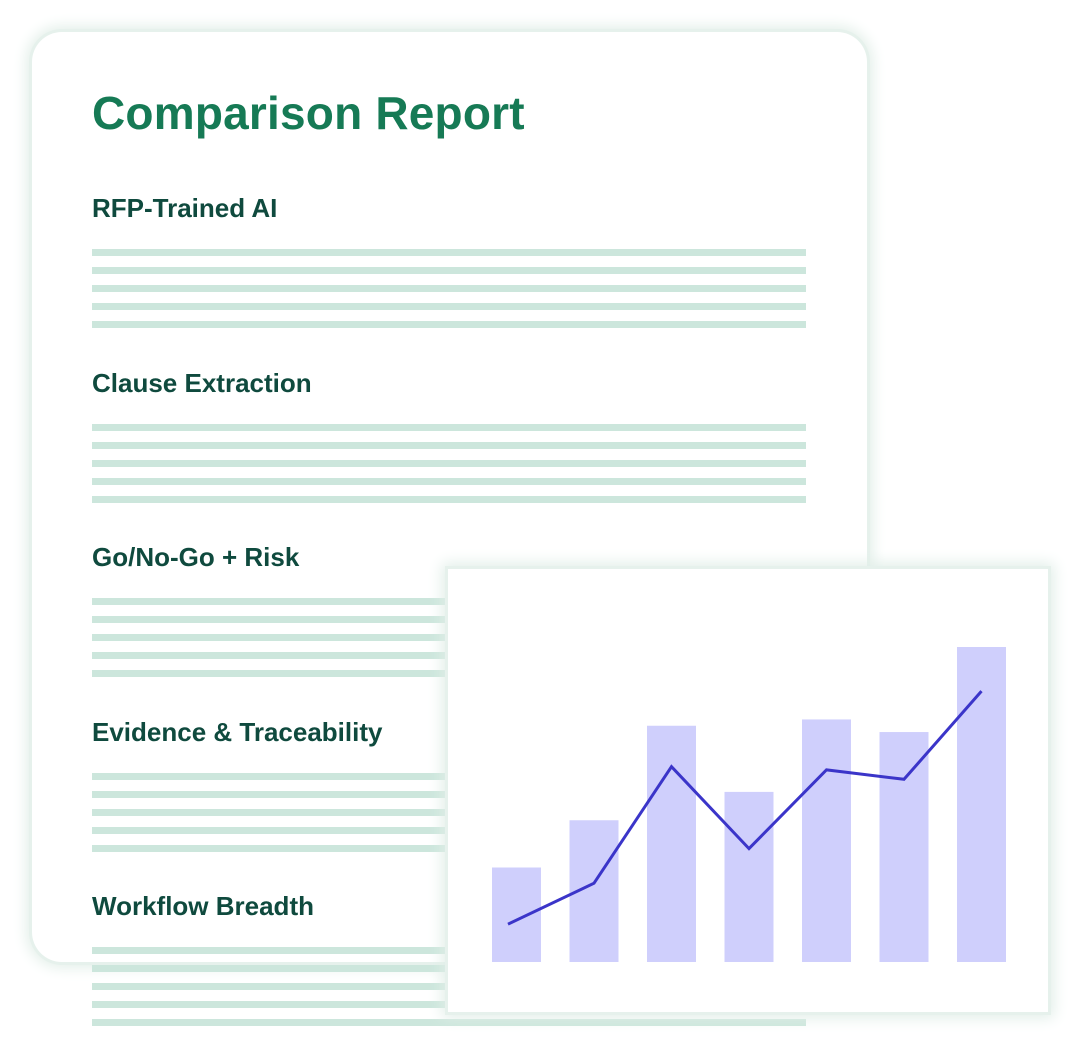 The height and width of the screenshot is (1045, 1080). What do you see at coordinates (196, 557) in the screenshot?
I see `section-heading: Go/No-Go + Risk` at bounding box center [196, 557].